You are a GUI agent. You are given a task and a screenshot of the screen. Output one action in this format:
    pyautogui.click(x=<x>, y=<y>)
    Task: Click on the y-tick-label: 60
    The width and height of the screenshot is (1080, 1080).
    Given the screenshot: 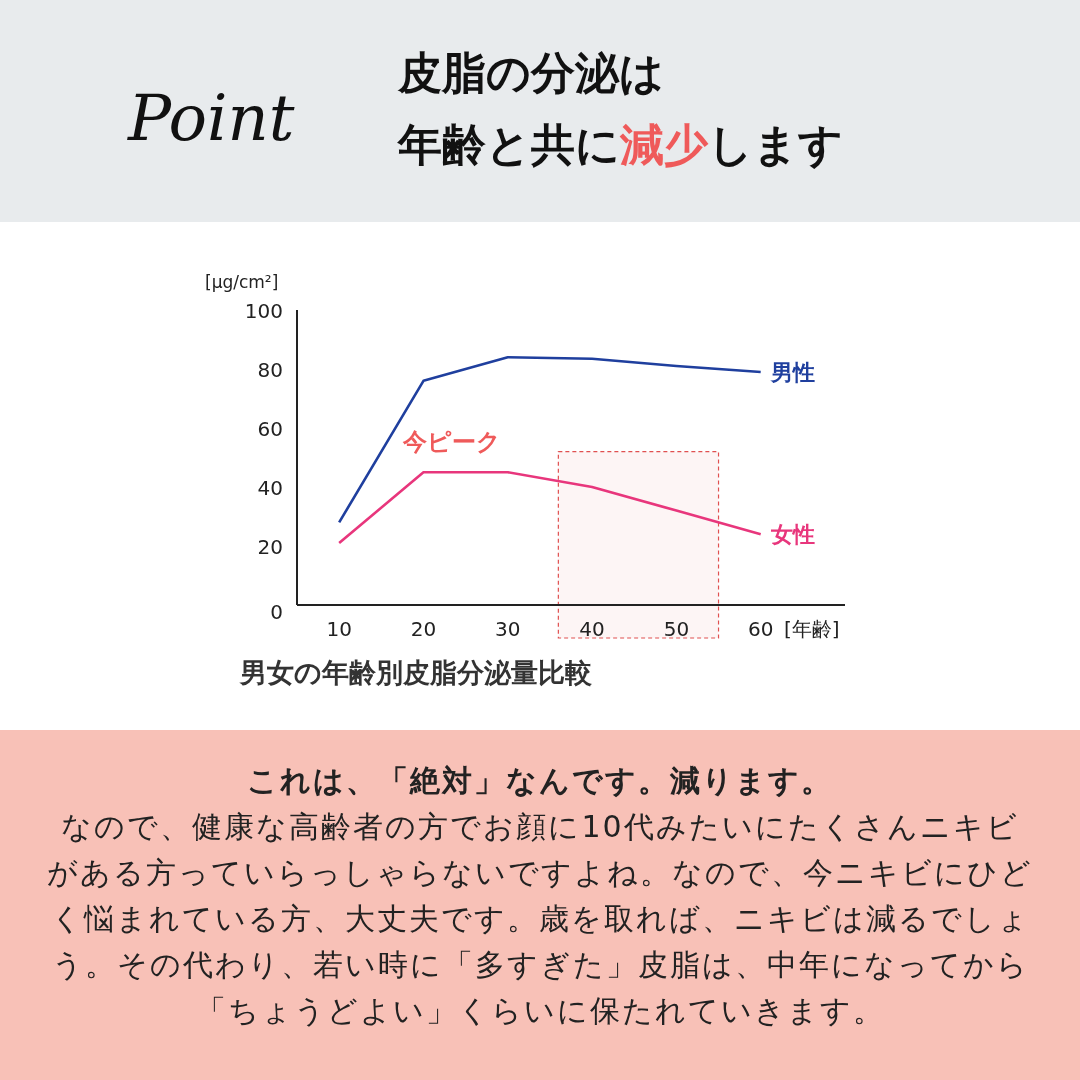 What is the action you would take?
    pyautogui.click(x=270, y=429)
    